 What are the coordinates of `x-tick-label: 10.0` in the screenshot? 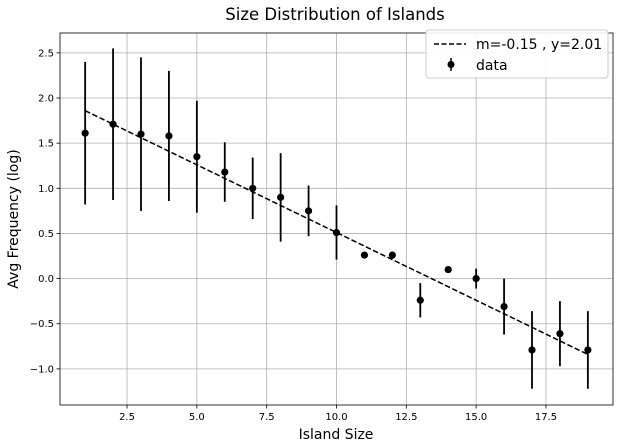 It's located at (336, 417).